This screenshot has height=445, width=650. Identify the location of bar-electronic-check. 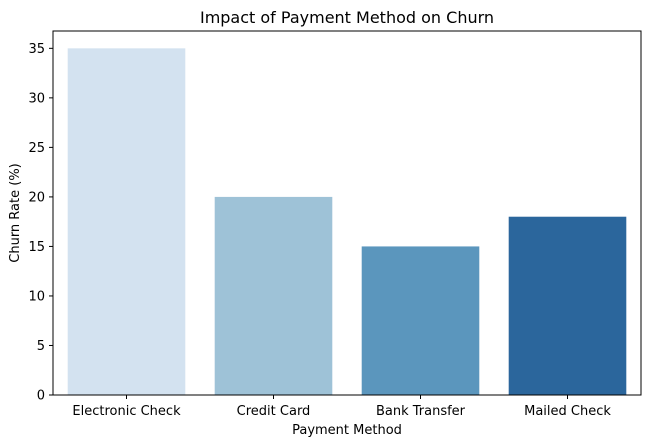
(126, 221).